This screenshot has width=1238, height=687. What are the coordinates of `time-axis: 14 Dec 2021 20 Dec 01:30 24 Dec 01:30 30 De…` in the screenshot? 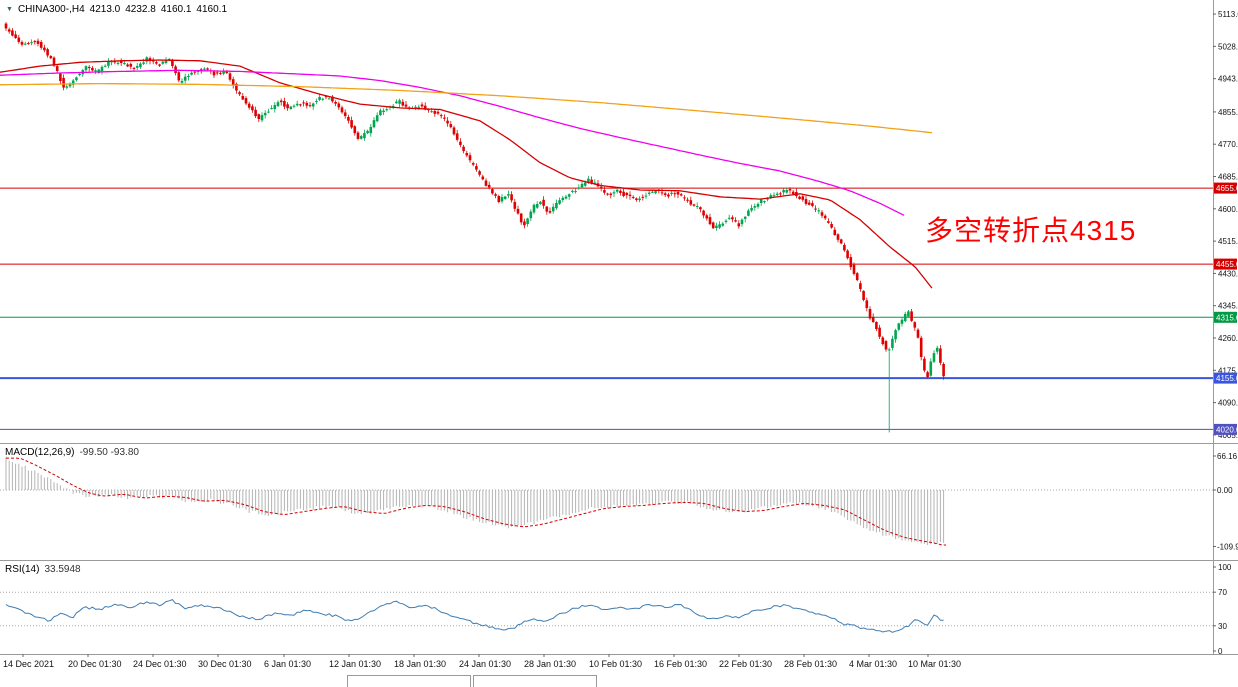 It's located at (482, 661).